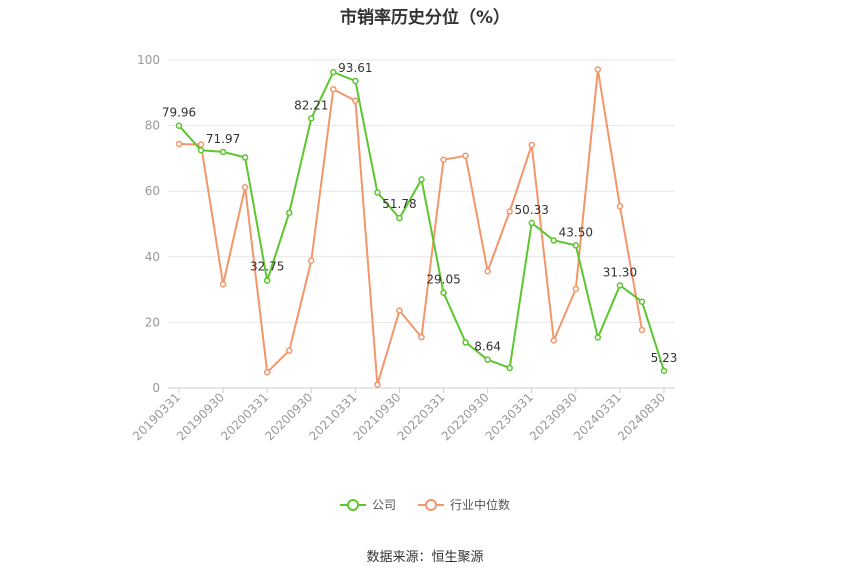  I want to click on company-data-label: 29.05, so click(443, 280).